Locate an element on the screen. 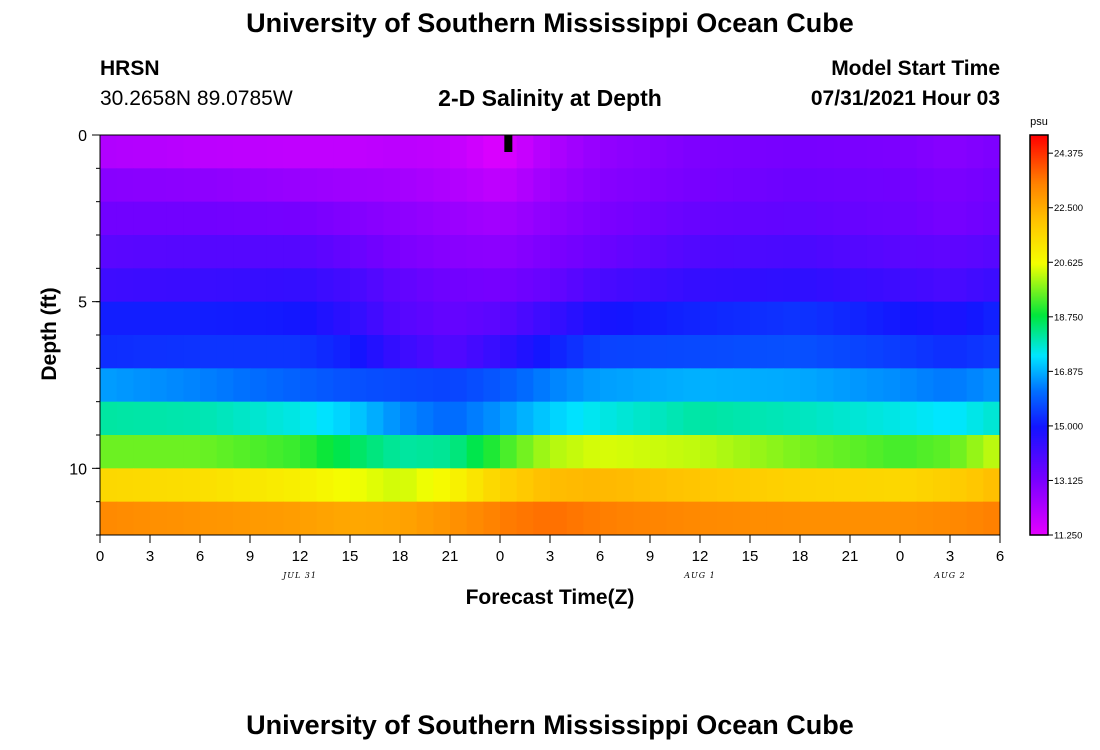  x-tick-label: 6 is located at coordinates (600, 556).